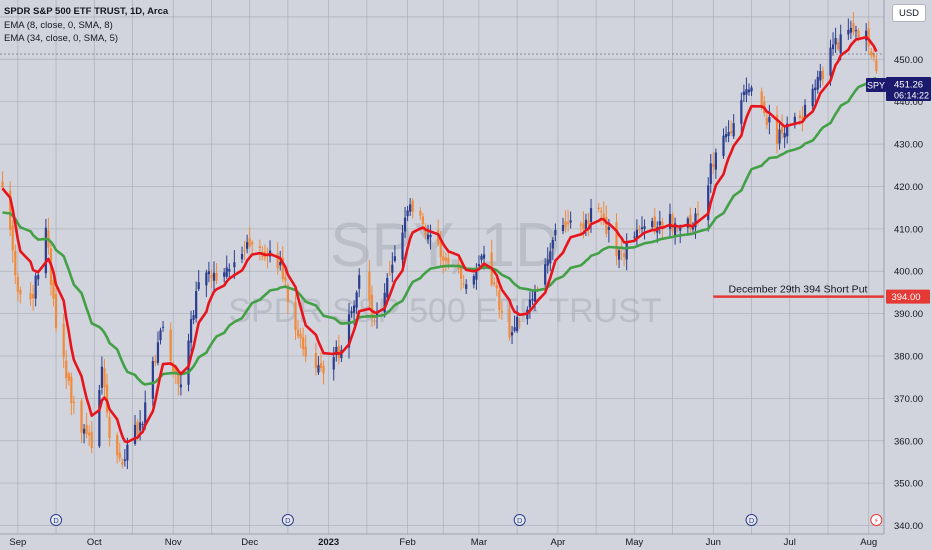 The height and width of the screenshot is (550, 932). Describe the element at coordinates (908, 296) in the screenshot. I see `short-put-price-box` at that location.